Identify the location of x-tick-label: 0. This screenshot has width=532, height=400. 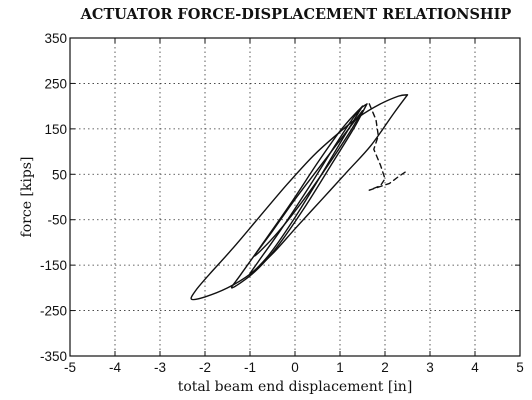
(295, 367).